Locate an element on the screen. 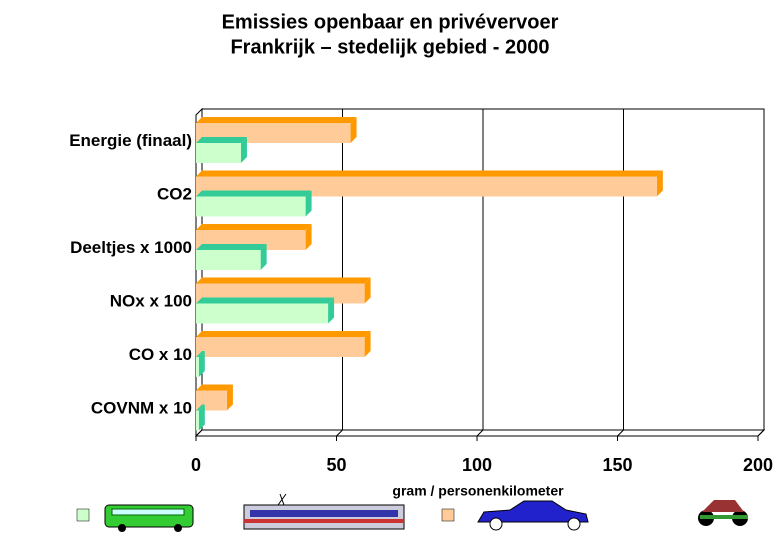  x-tick-label: 100 is located at coordinates (477, 465).